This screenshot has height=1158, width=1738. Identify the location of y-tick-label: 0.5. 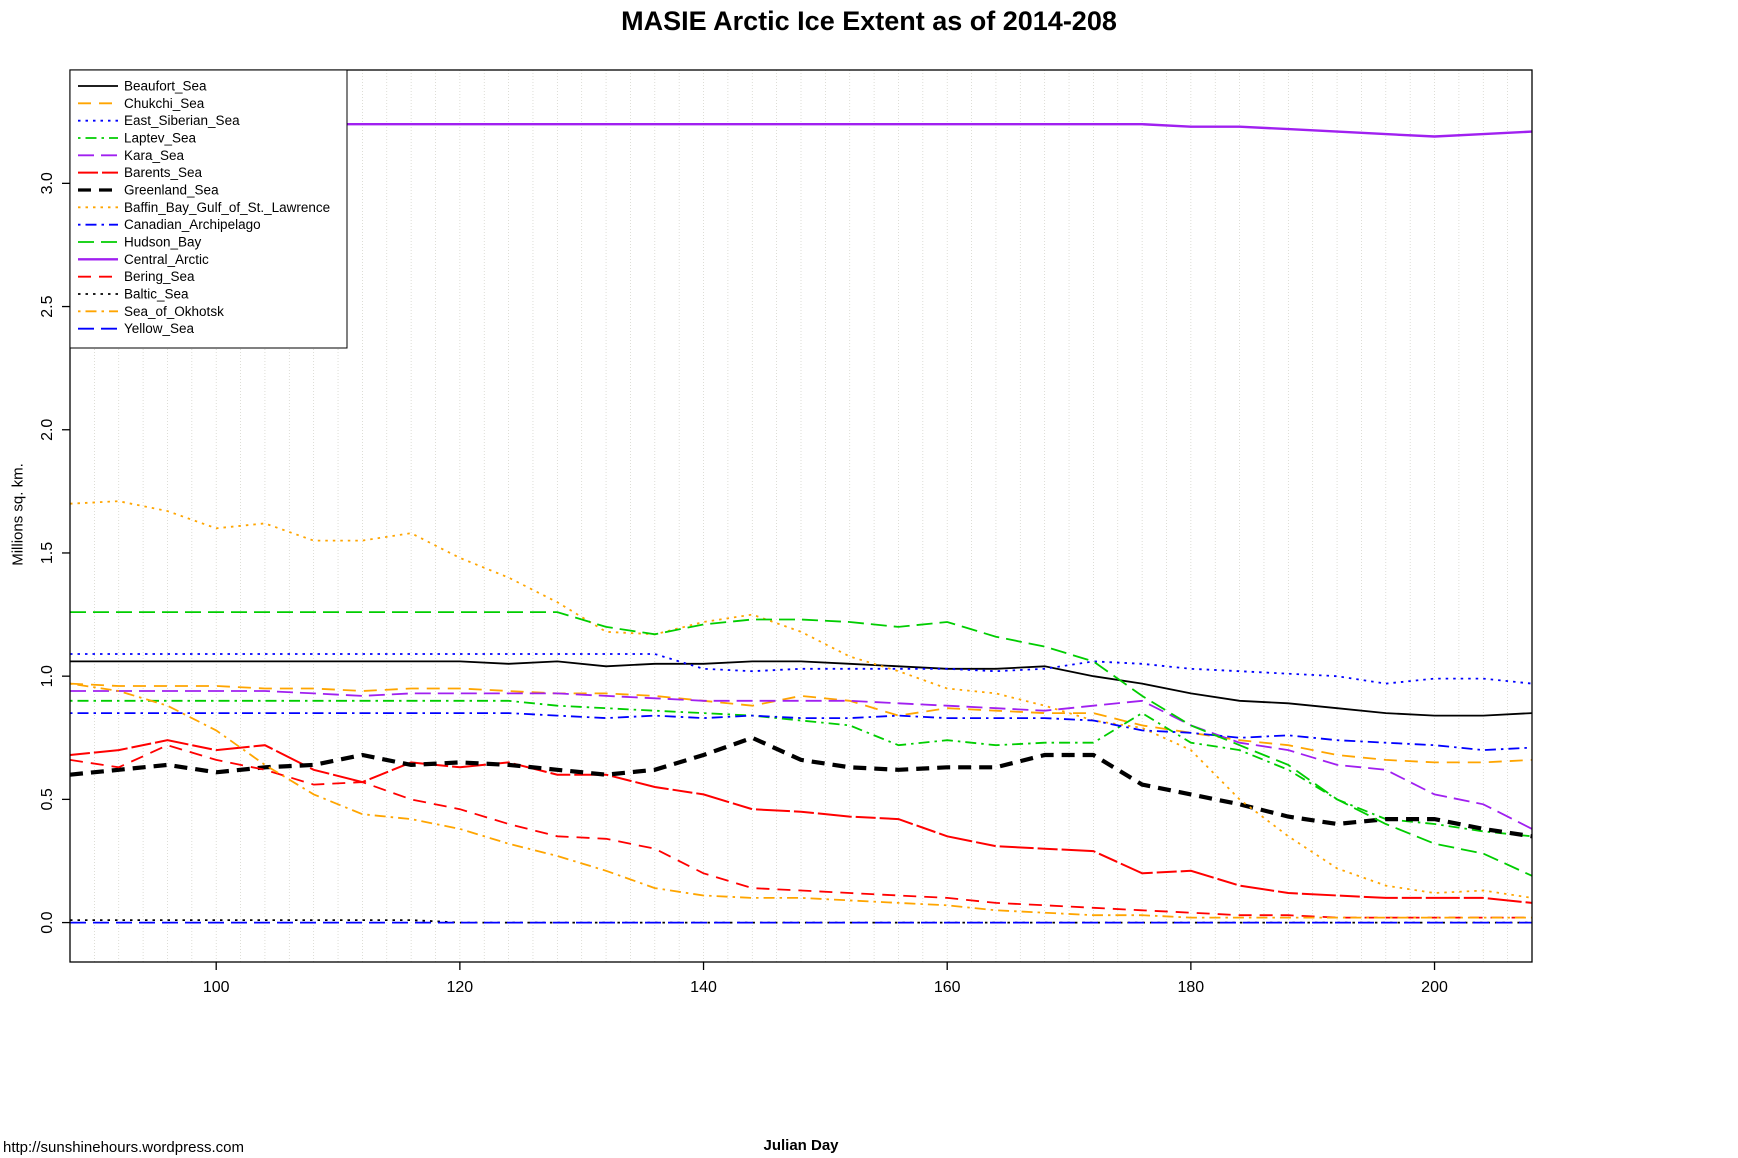
(47, 799).